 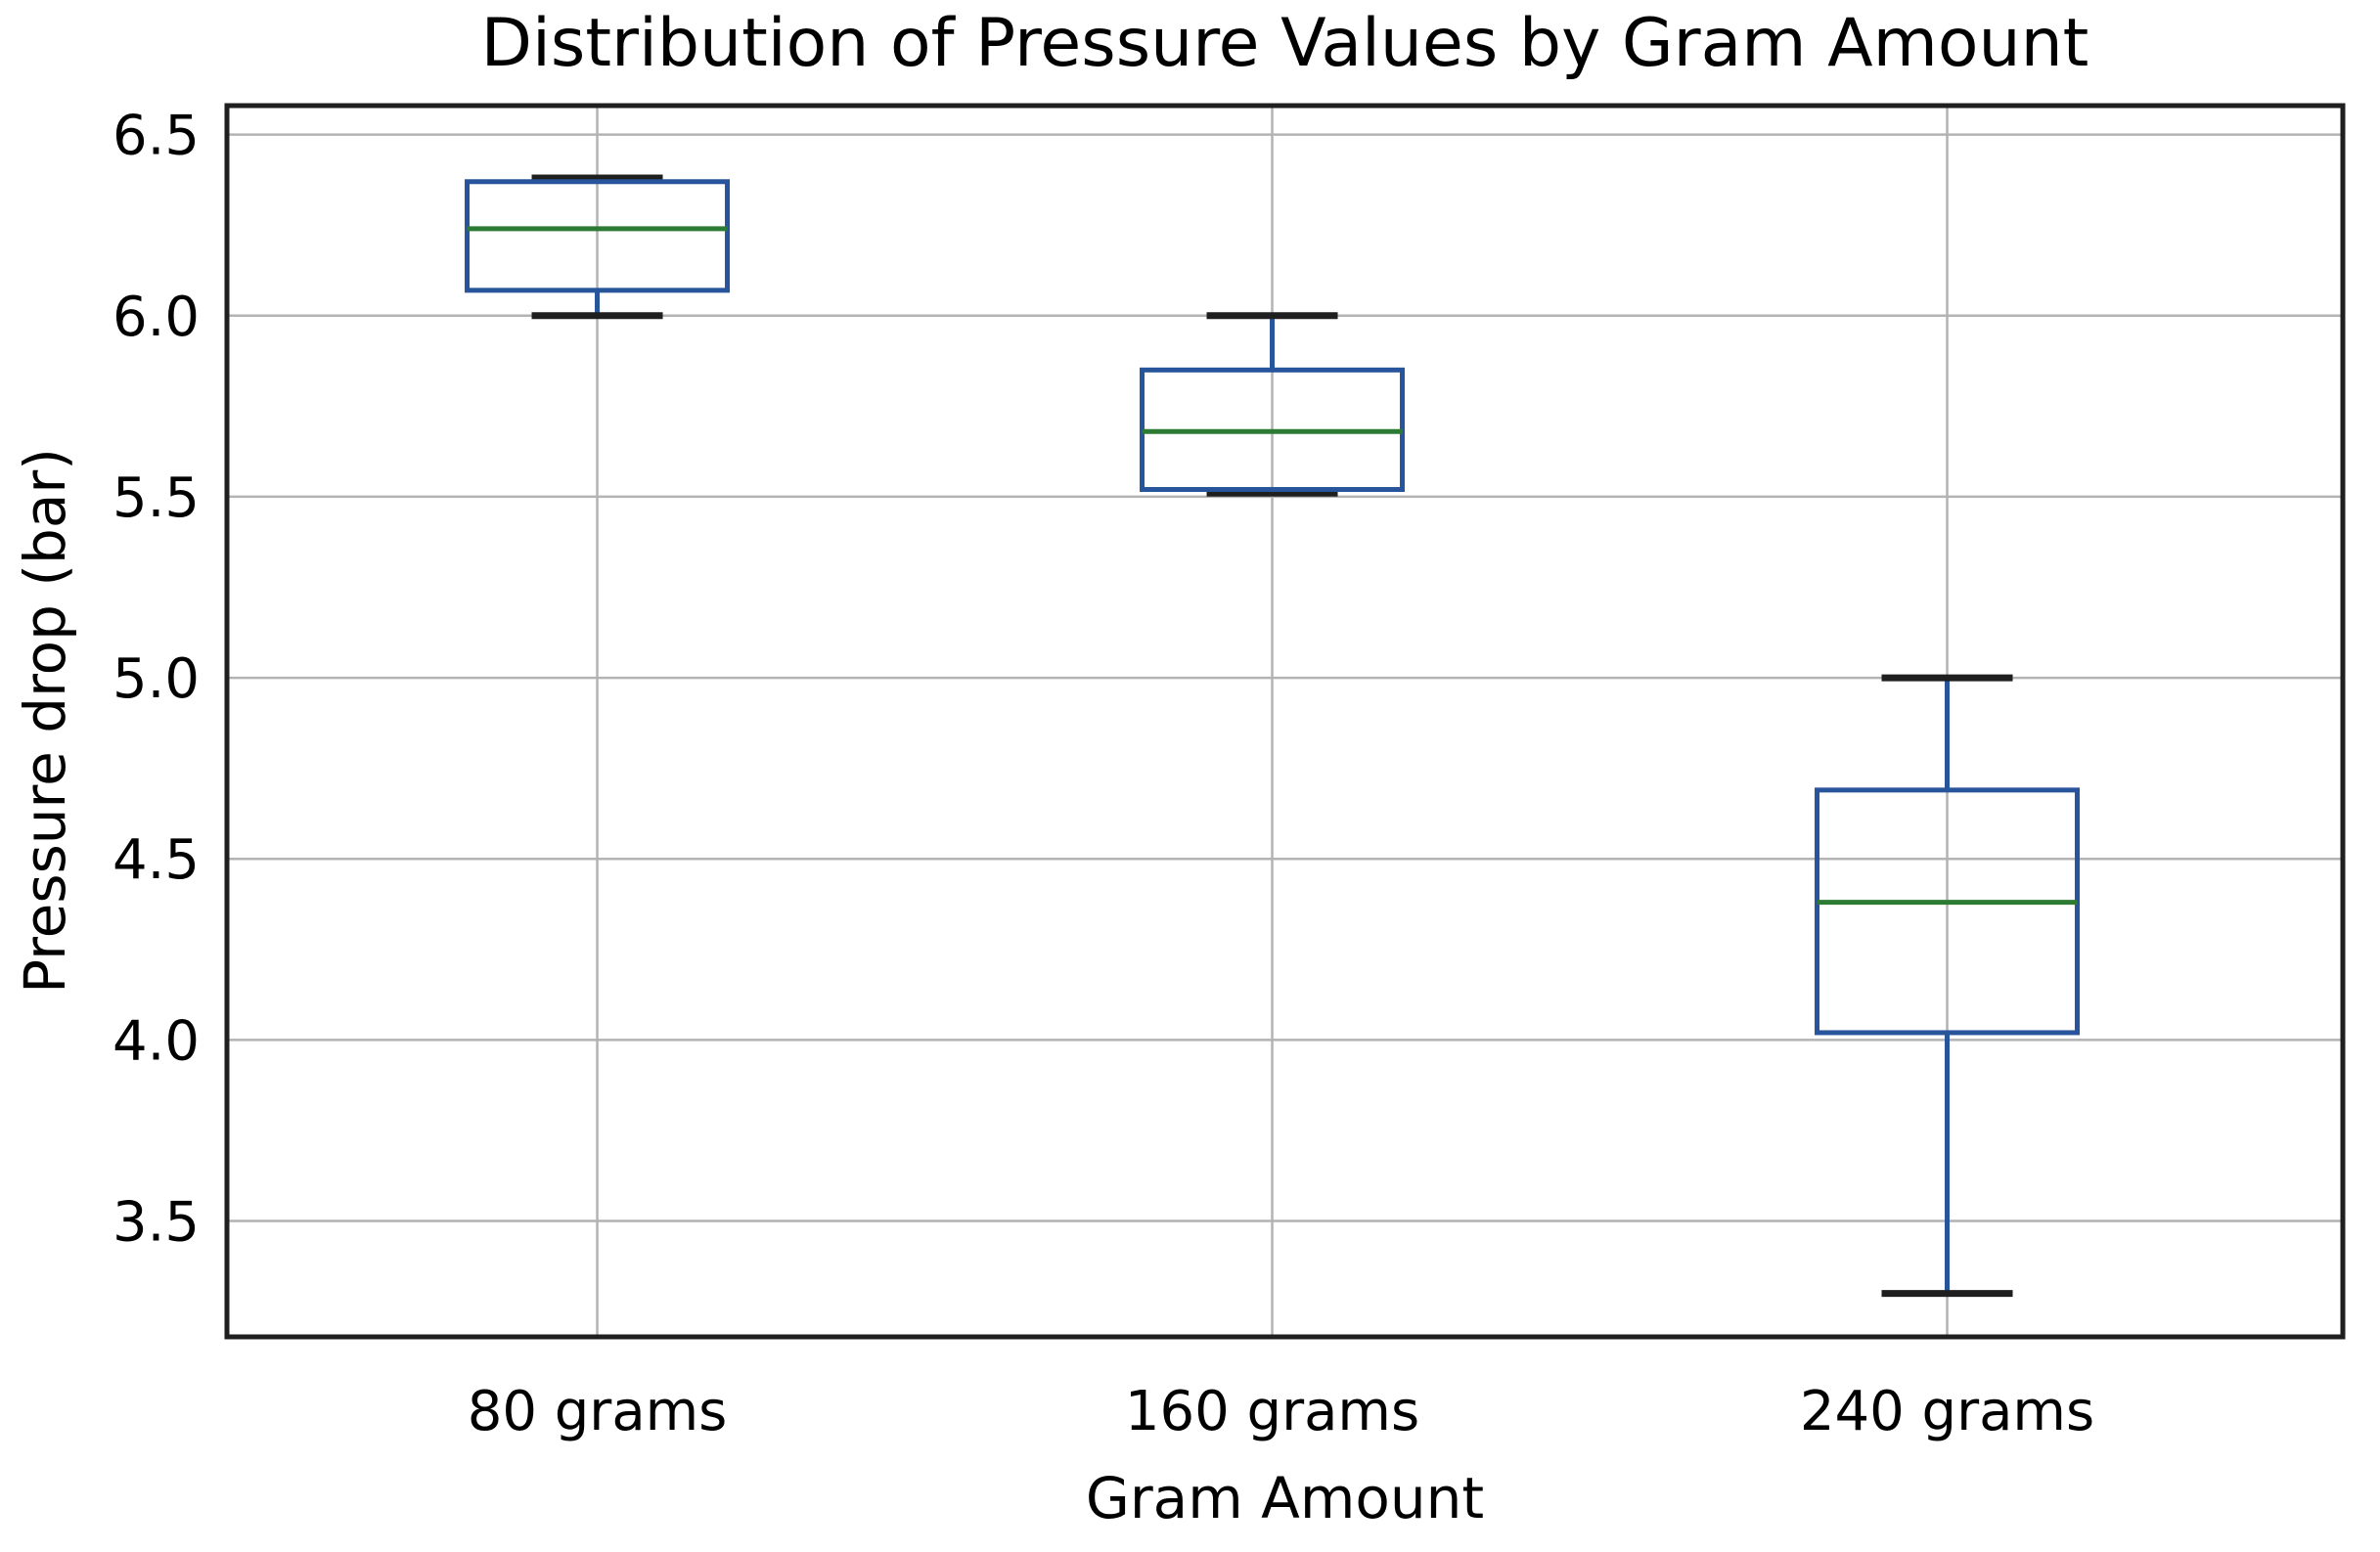 What do you see at coordinates (1285, 1498) in the screenshot?
I see `x-axis-label: Gram Amount` at bounding box center [1285, 1498].